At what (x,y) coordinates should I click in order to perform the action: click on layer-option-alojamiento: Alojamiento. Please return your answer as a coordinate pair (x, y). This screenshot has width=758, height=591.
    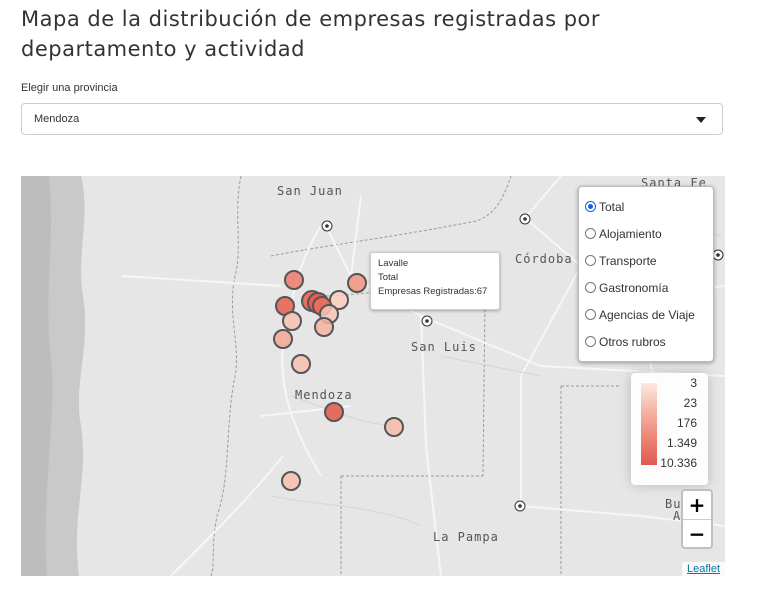
    Looking at the image, I should click on (646, 233).